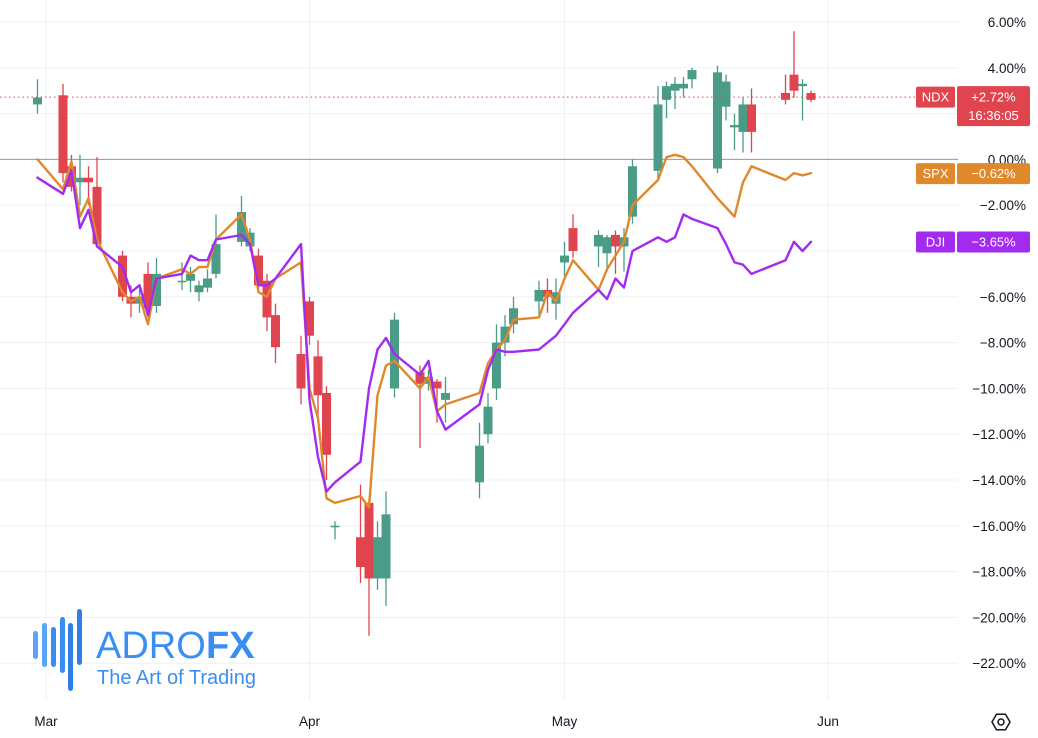 The width and height of the screenshot is (1038, 738). Describe the element at coordinates (144, 650) in the screenshot. I see `adrofx-logo: ADRO FX The Art of Trading` at that location.